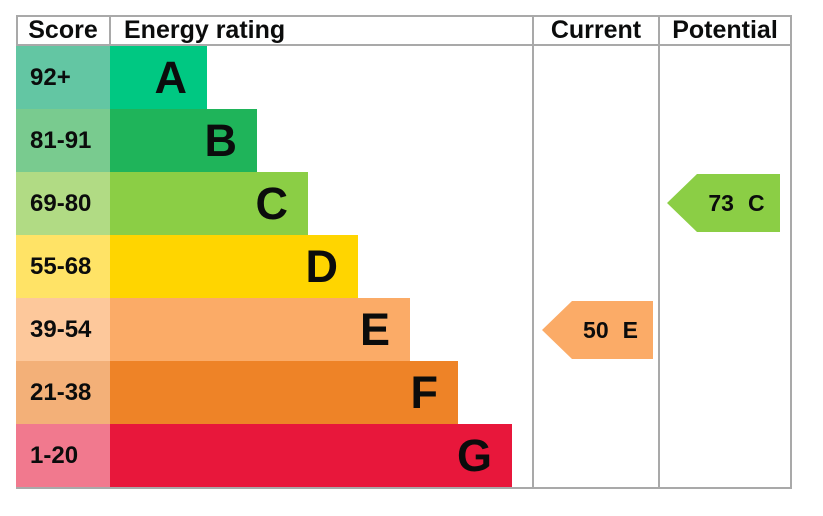  What do you see at coordinates (630, 329) in the screenshot?
I see `current-band-letter: E` at bounding box center [630, 329].